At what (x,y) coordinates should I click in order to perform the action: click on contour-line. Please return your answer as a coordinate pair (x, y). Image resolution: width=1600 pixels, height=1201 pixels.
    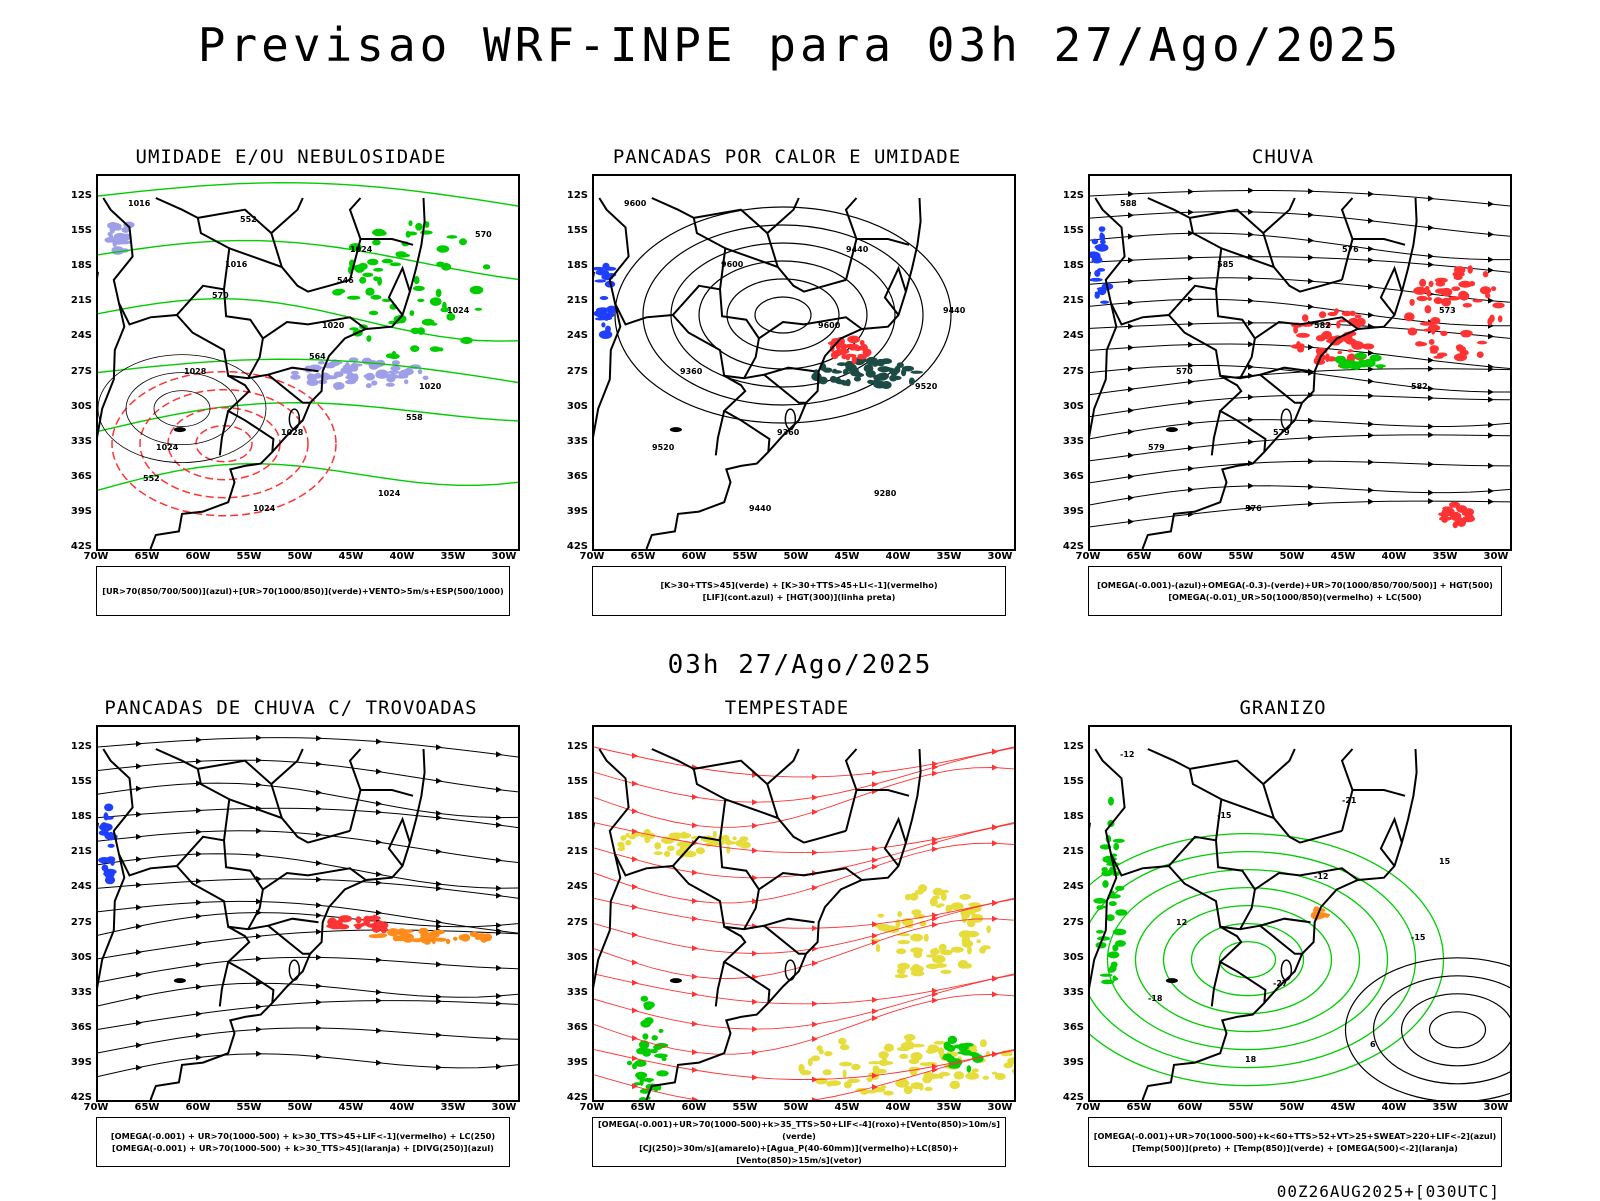
    Looking at the image, I should click on (783, 315).